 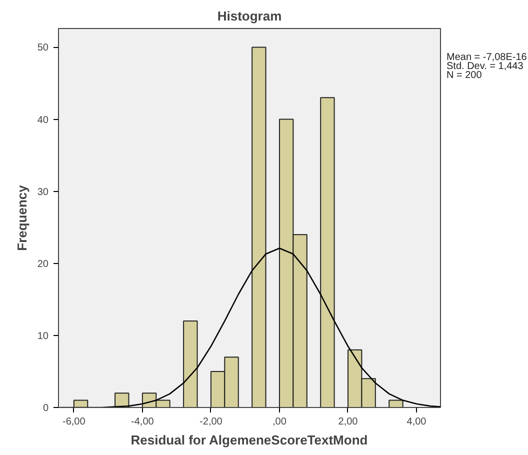 I want to click on x-tick-label: -2,00, so click(x=211, y=422).